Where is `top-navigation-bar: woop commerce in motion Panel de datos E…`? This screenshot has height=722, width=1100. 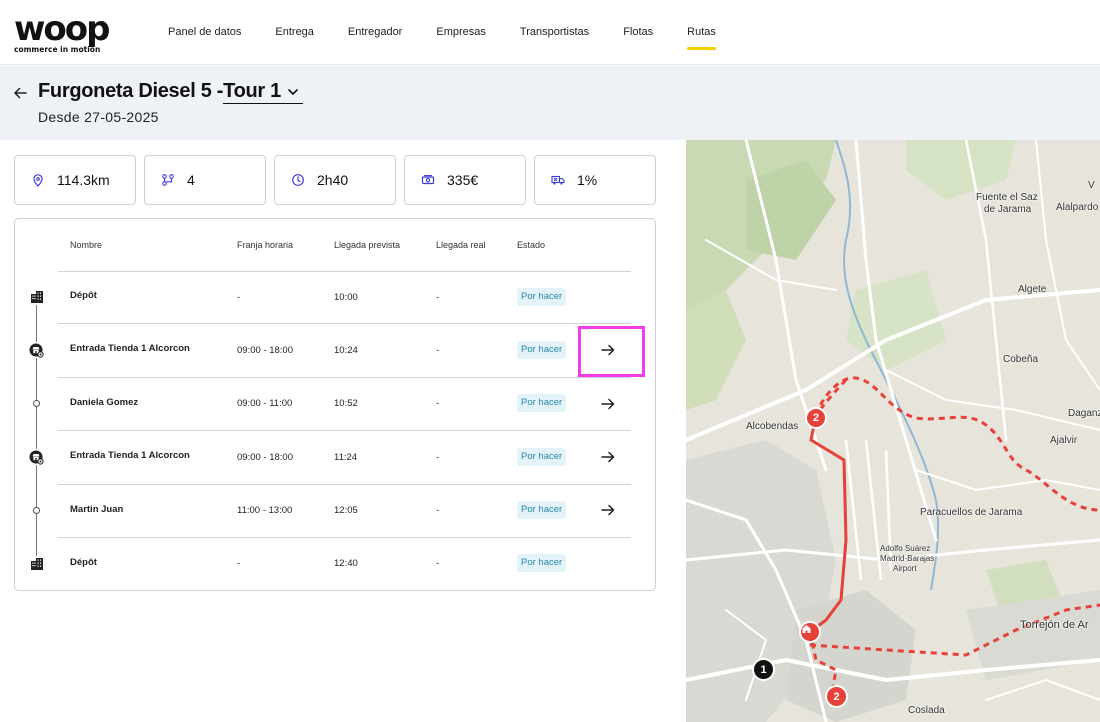 top-navigation-bar: woop commerce in motion Panel de datos E… is located at coordinates (550, 32).